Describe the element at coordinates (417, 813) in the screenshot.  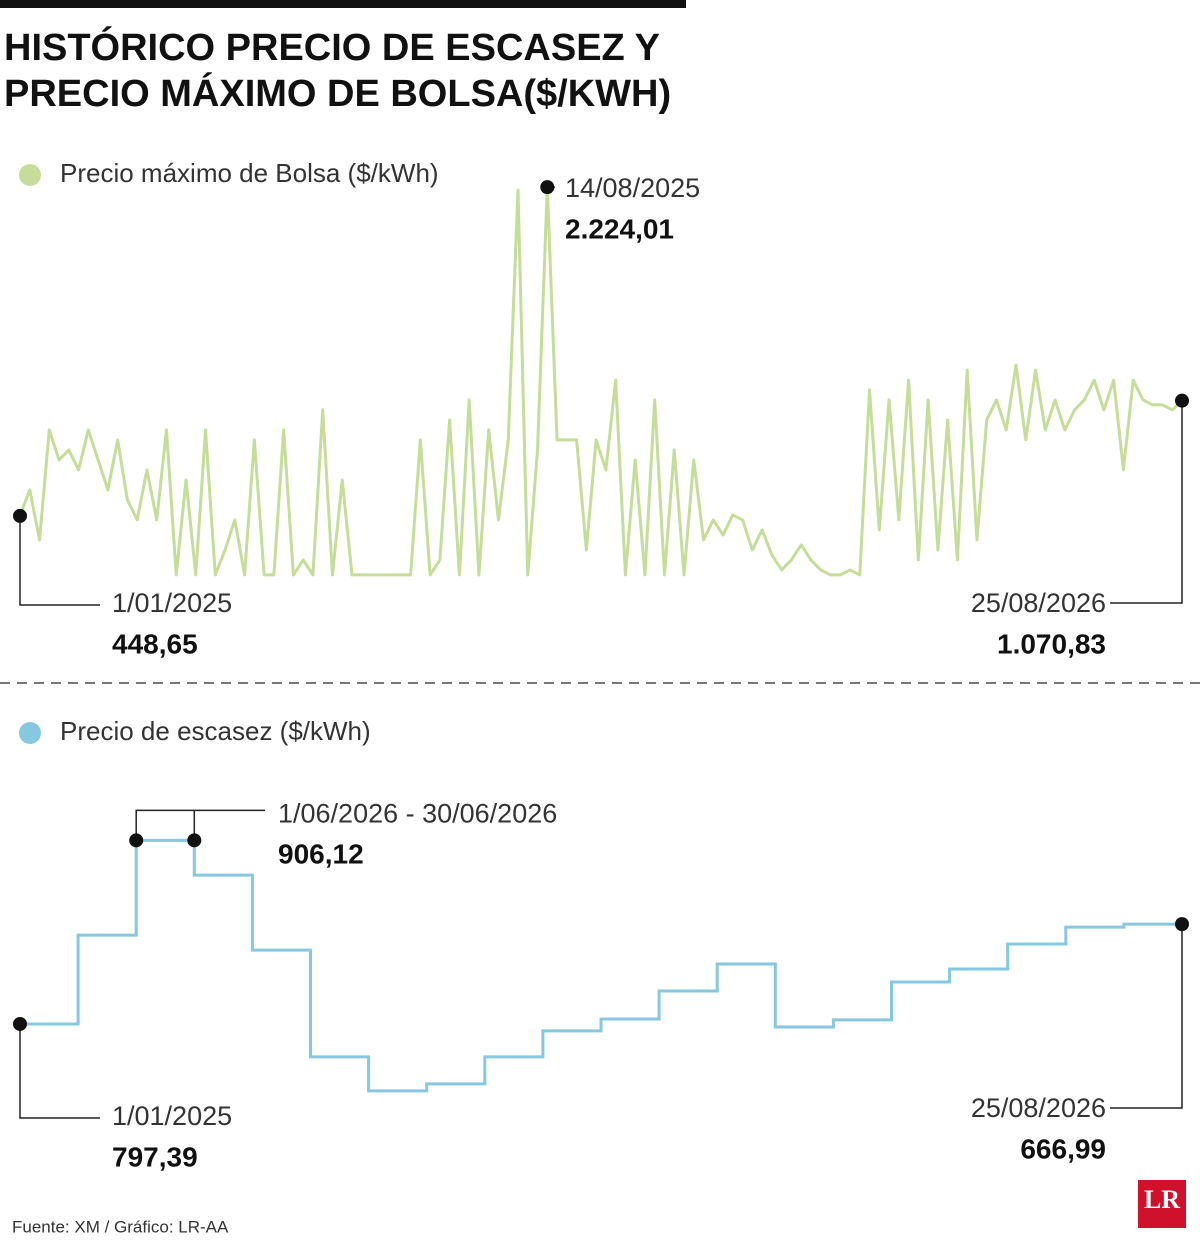
I see `annotation-date: 1/06/2026 - 30/06/2026` at that location.